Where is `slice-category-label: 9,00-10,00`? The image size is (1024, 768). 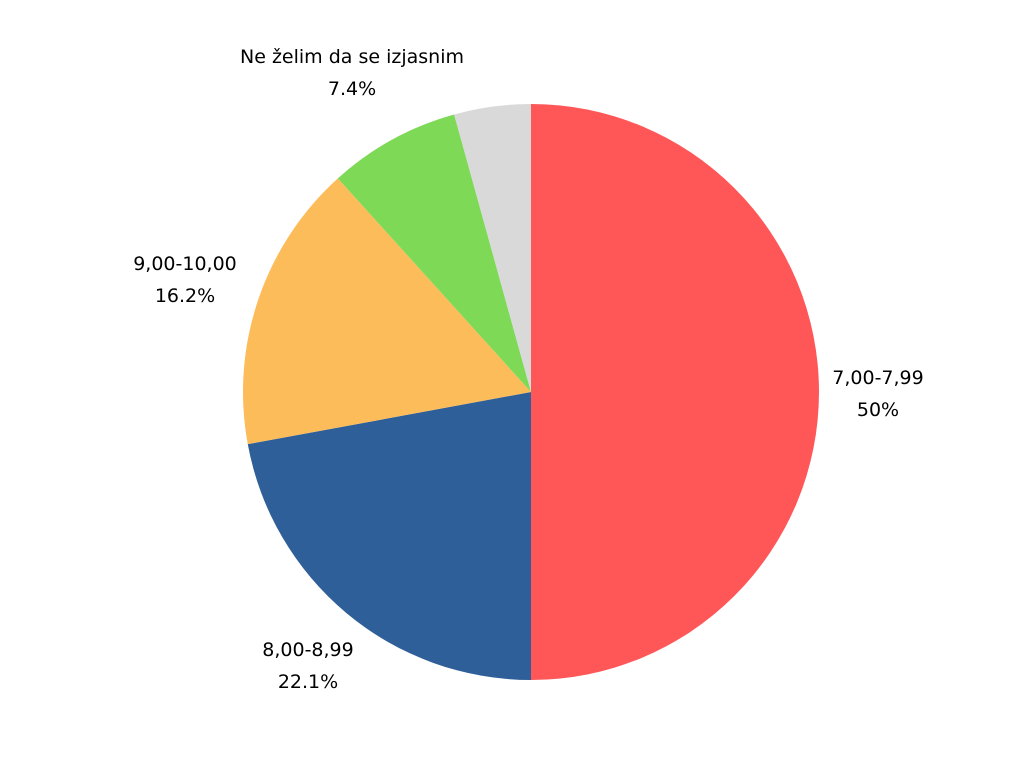
slice-category-label: 9,00-10,00 is located at coordinates (185, 264).